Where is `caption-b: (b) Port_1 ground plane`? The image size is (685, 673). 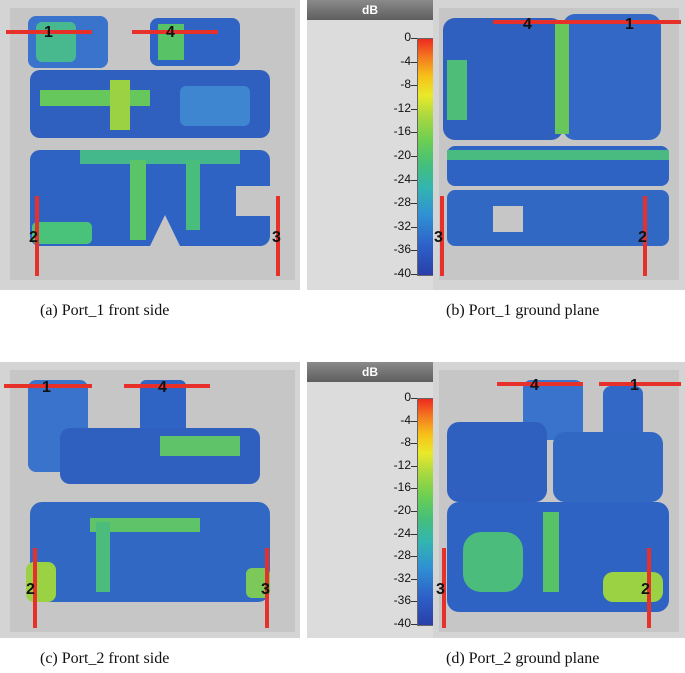 caption-b: (b) Port_1 ground plane is located at coordinates (523, 310).